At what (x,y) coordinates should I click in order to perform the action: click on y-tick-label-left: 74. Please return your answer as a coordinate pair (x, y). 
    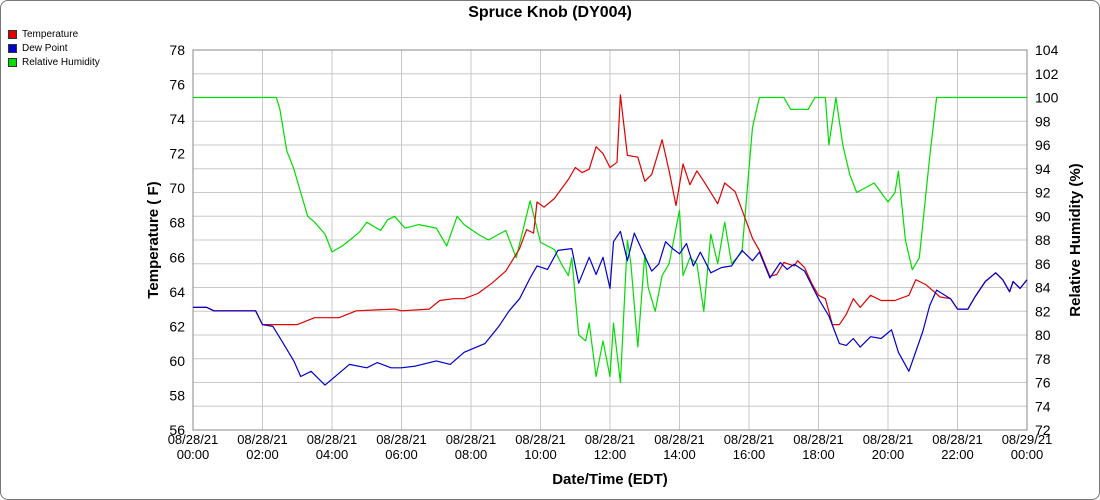
    Looking at the image, I should click on (177, 119).